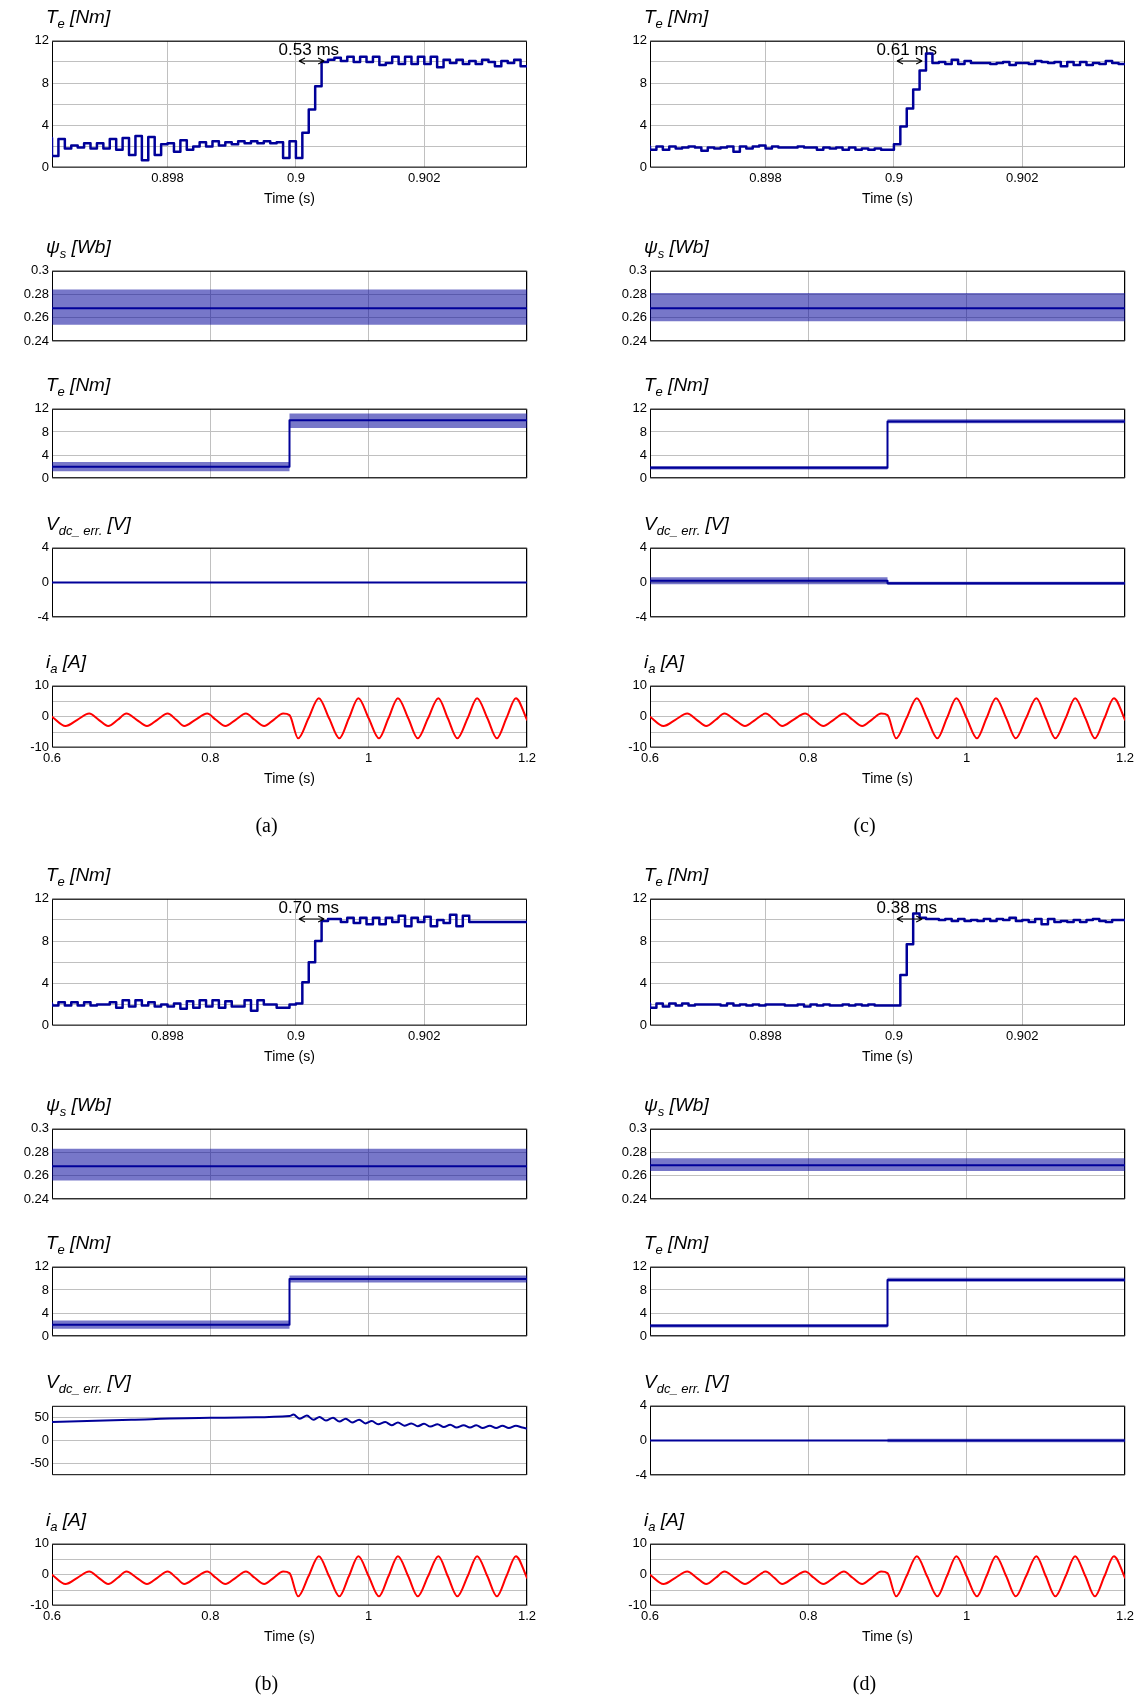 The width and height of the screenshot is (1148, 1704). Describe the element at coordinates (39, 1463) in the screenshot. I see `y-tick-label: -50` at that location.